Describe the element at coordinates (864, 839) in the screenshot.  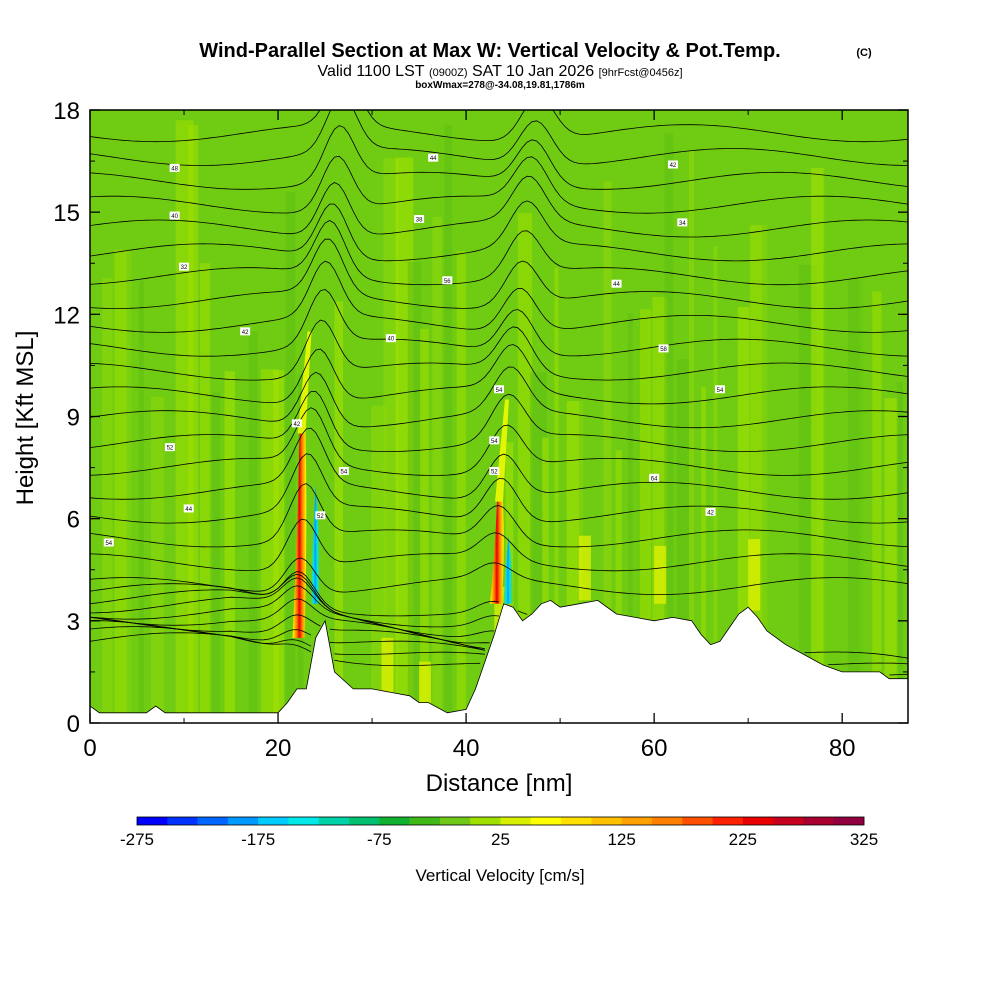
I see `colorbar-tick-label: 325` at that location.